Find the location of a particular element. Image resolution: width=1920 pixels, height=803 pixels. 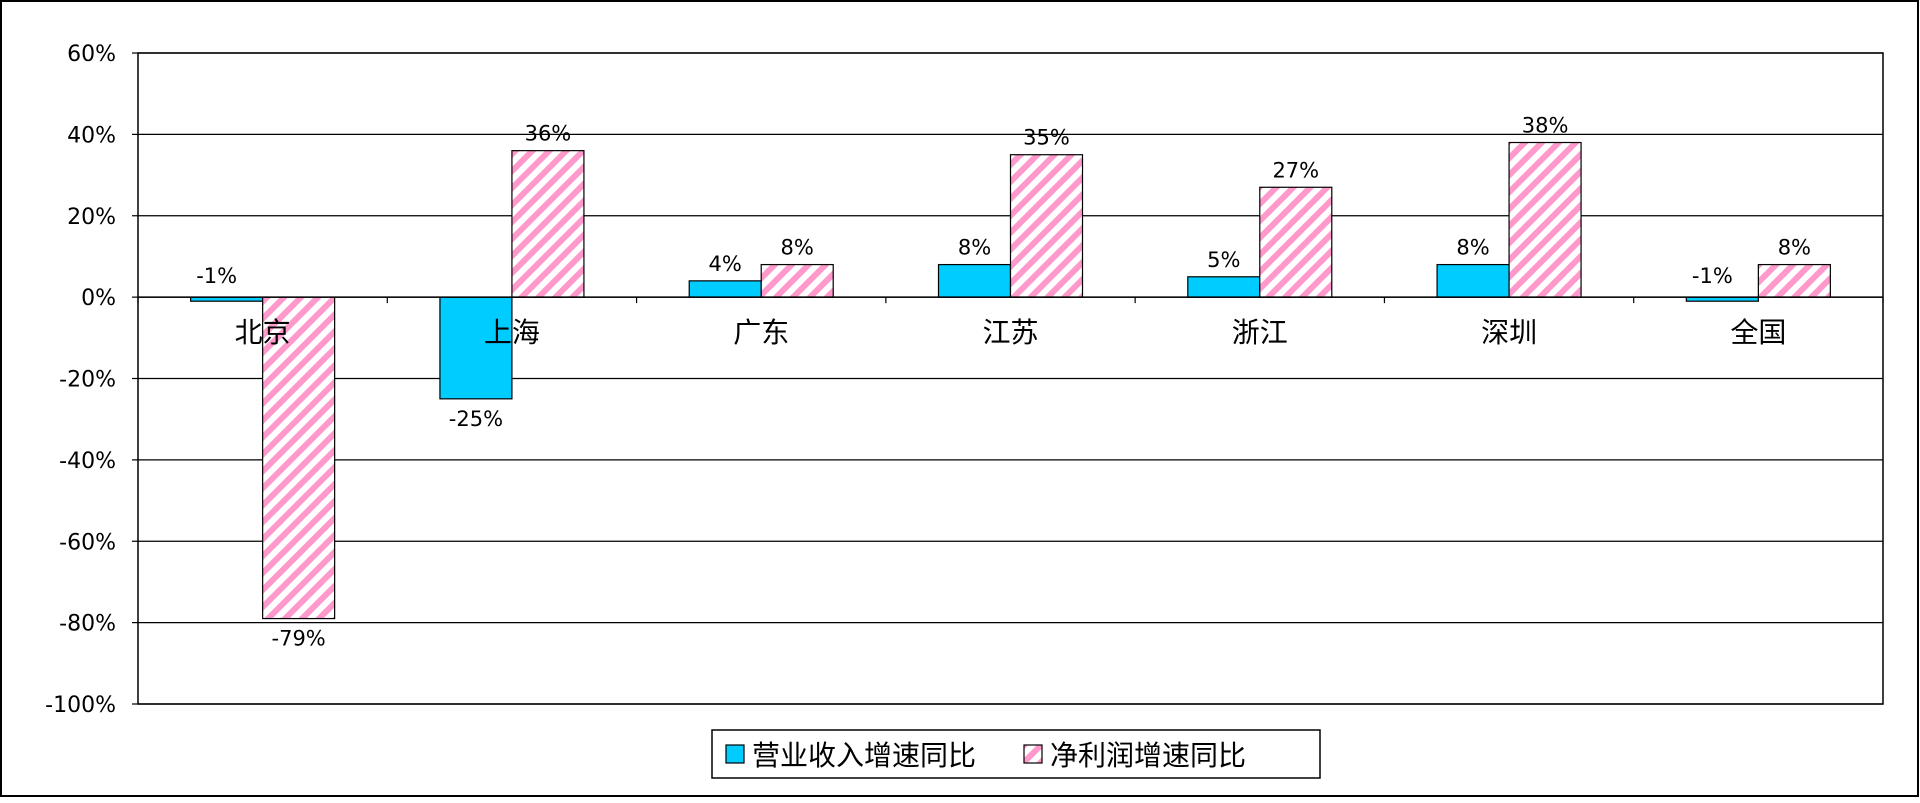

y-tick-label: 40% is located at coordinates (91, 135).